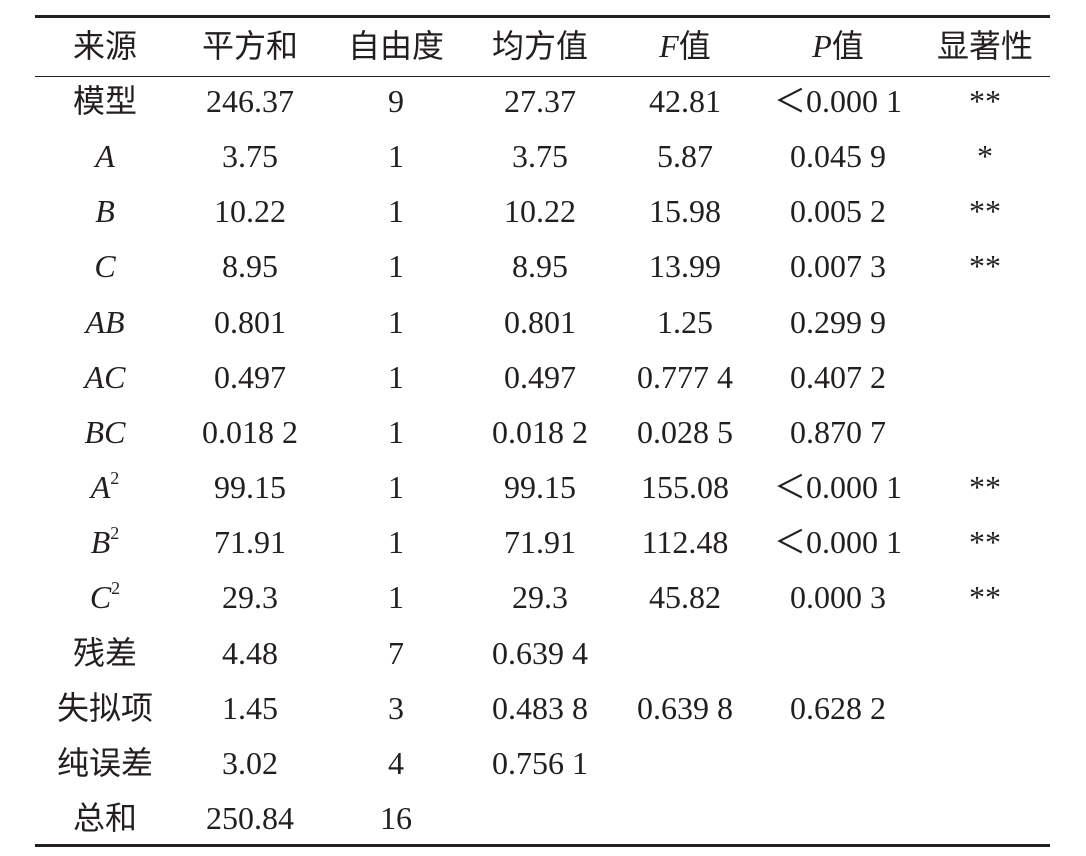 This screenshot has width=1086, height=856. What do you see at coordinates (105, 817) in the screenshot?
I see `table-cell: 总和` at bounding box center [105, 817].